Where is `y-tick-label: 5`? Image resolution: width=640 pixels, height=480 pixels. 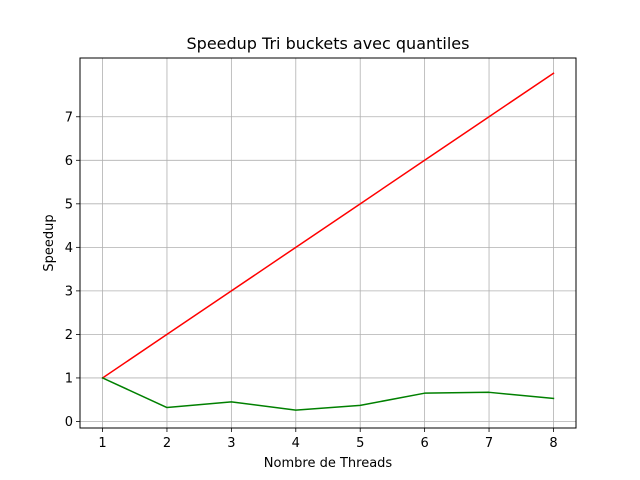
y-tick-label: 5 is located at coordinates (69, 204).